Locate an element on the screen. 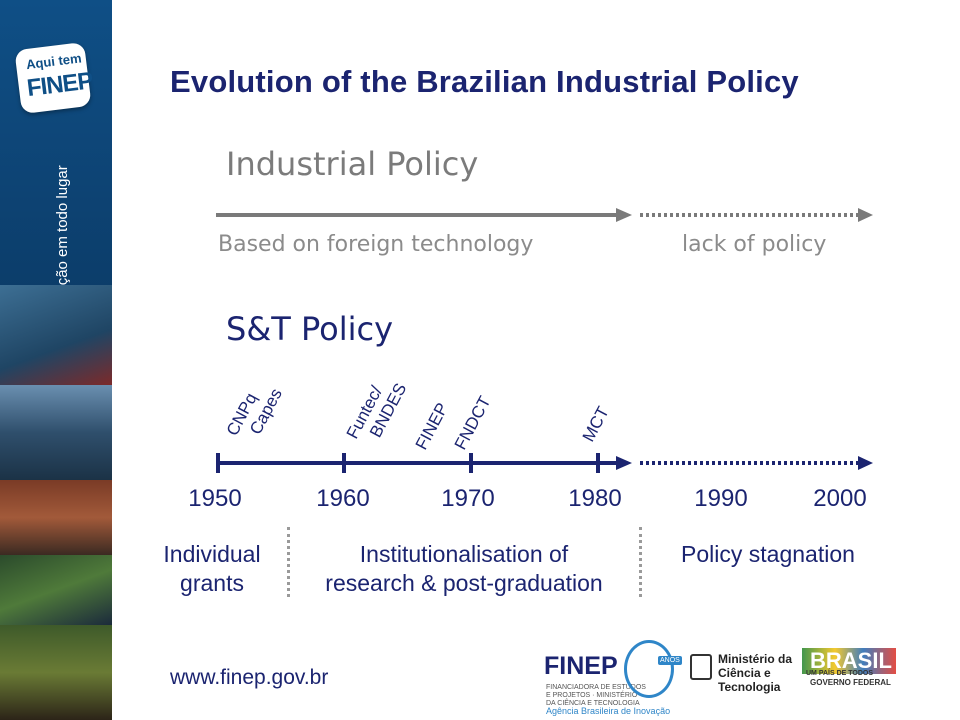  finep-tagline: Agência Brasileira de Inovação is located at coordinates (608, 711).